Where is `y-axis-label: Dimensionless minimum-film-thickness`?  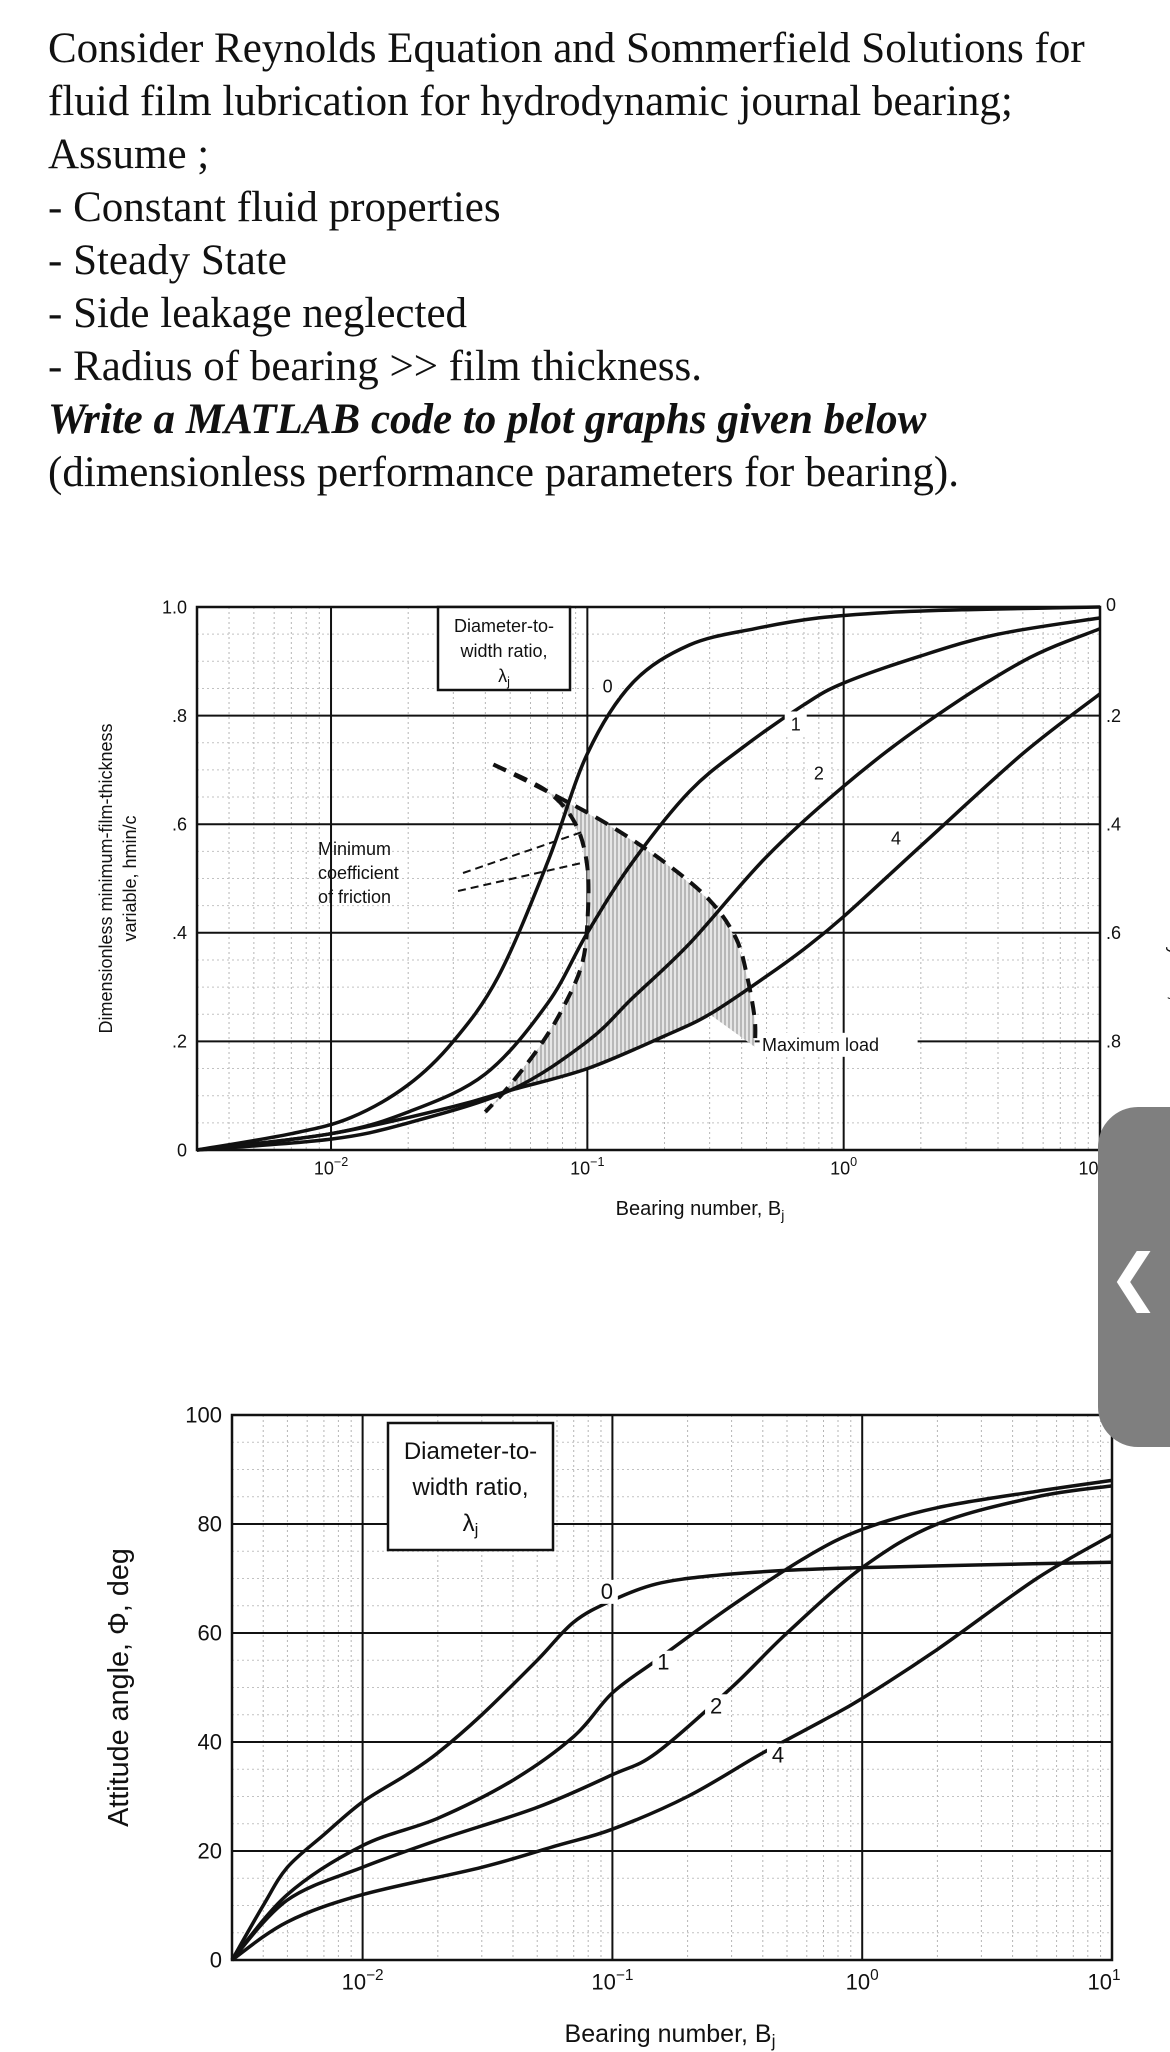
y-axis-label: Dimensionless minimum-film-thickness is located at coordinates (106, 878).